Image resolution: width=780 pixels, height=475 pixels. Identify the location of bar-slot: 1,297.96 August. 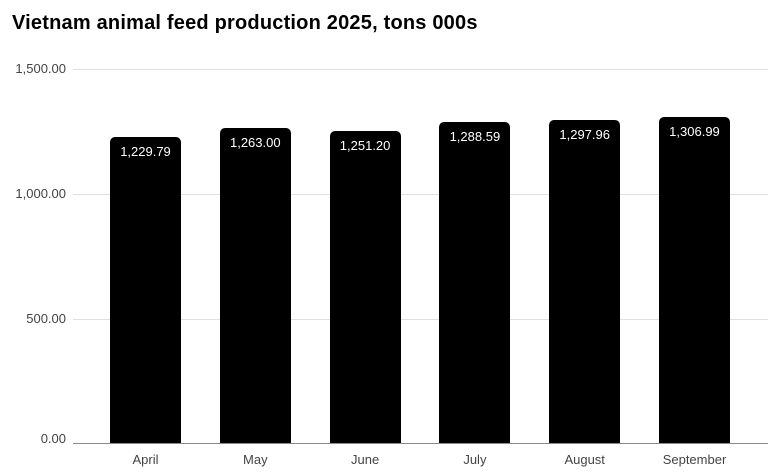
(585, 268).